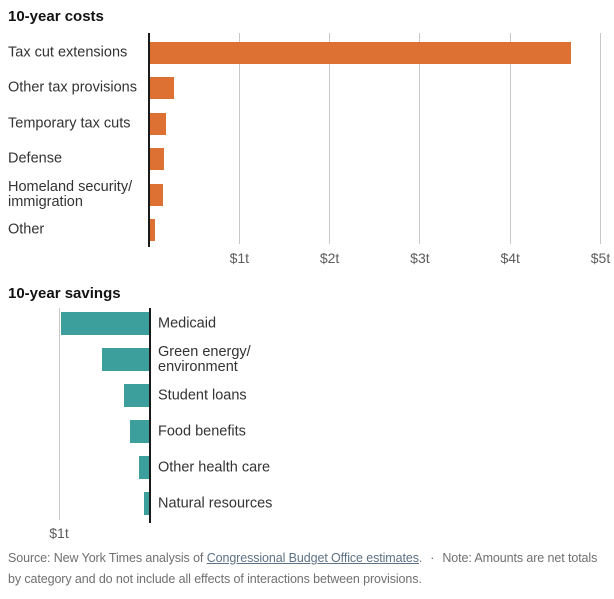 The width and height of the screenshot is (614, 599). I want to click on cbo-estimates-link: Congressional Budget Office estimates, so click(312, 558).